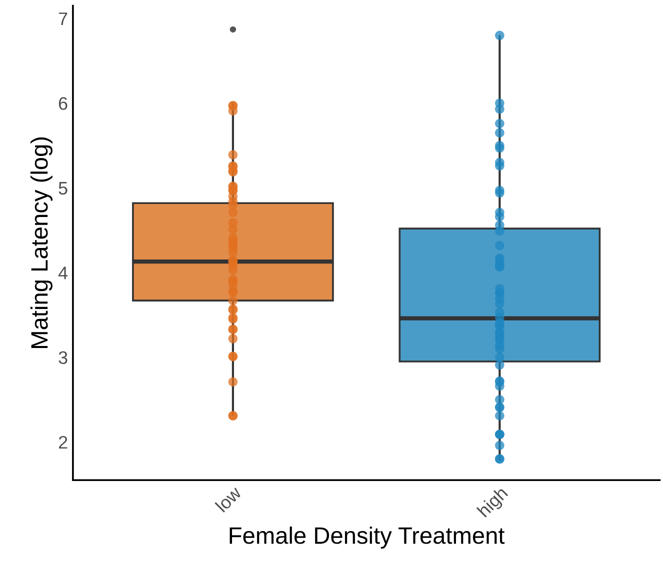  What do you see at coordinates (493, 503) in the screenshot?
I see `x-tick-label: high` at bounding box center [493, 503].